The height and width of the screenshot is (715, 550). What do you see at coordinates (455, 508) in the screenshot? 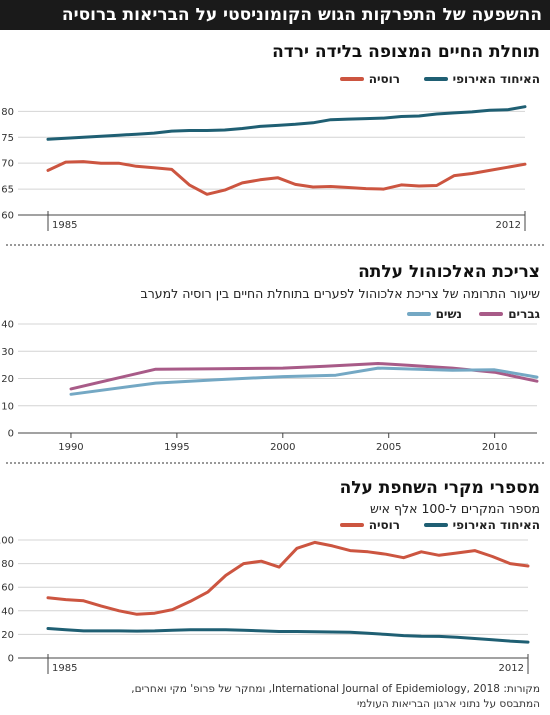
I see `chart3-subtitle: מספר המקרים ל-100 אלף איש` at bounding box center [455, 508].